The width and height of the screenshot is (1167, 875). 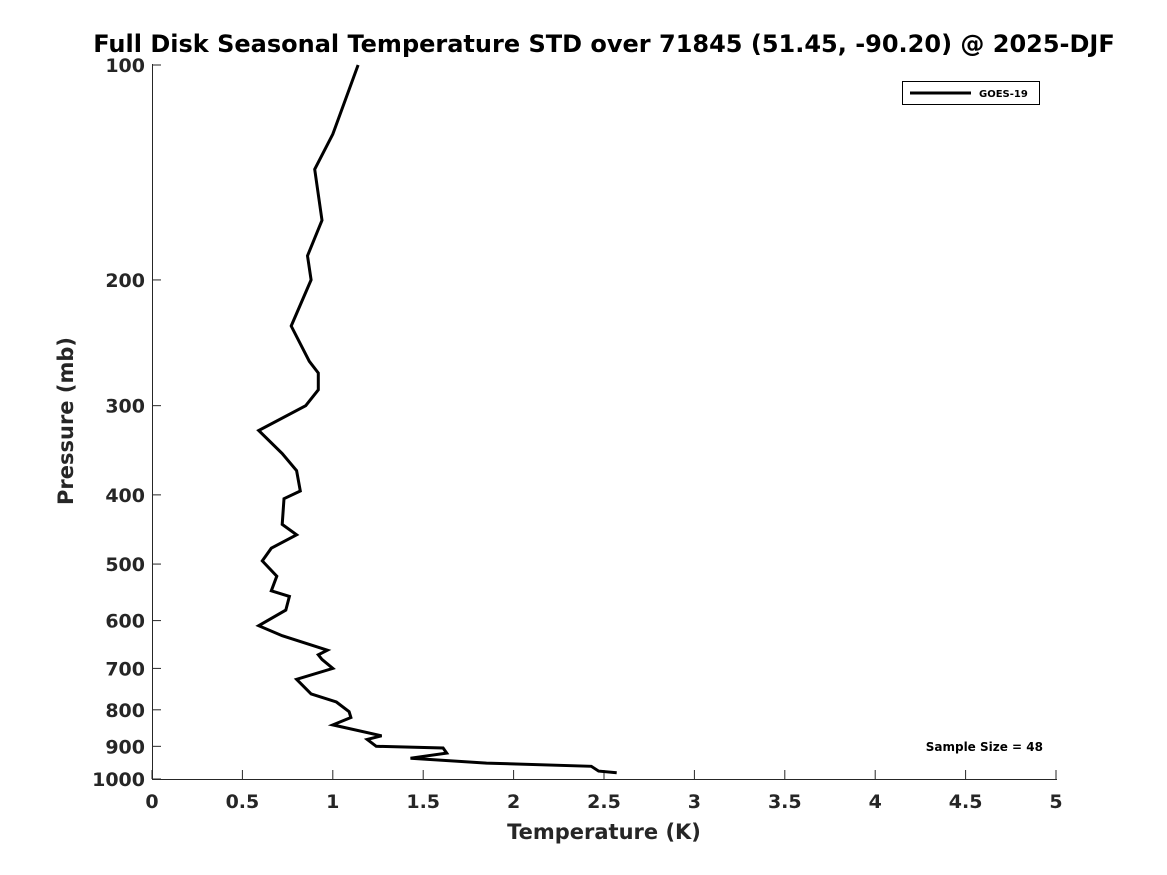 I want to click on x-tick-label: 0.5, so click(x=243, y=802).